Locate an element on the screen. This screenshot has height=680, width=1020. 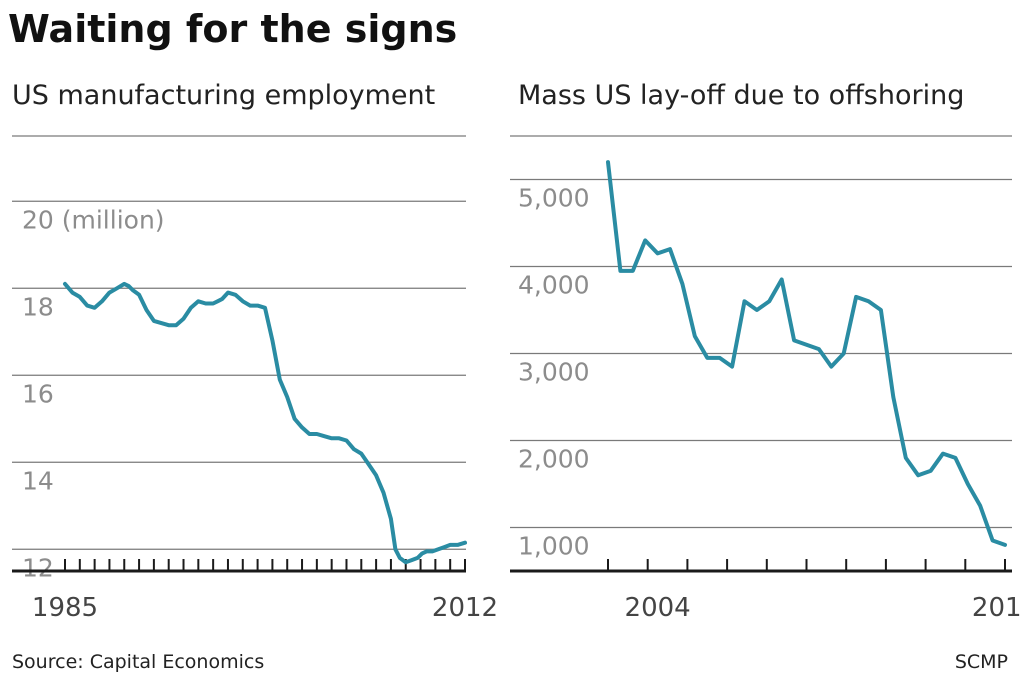
employment-y-tick-label: 18 is located at coordinates (38, 306).